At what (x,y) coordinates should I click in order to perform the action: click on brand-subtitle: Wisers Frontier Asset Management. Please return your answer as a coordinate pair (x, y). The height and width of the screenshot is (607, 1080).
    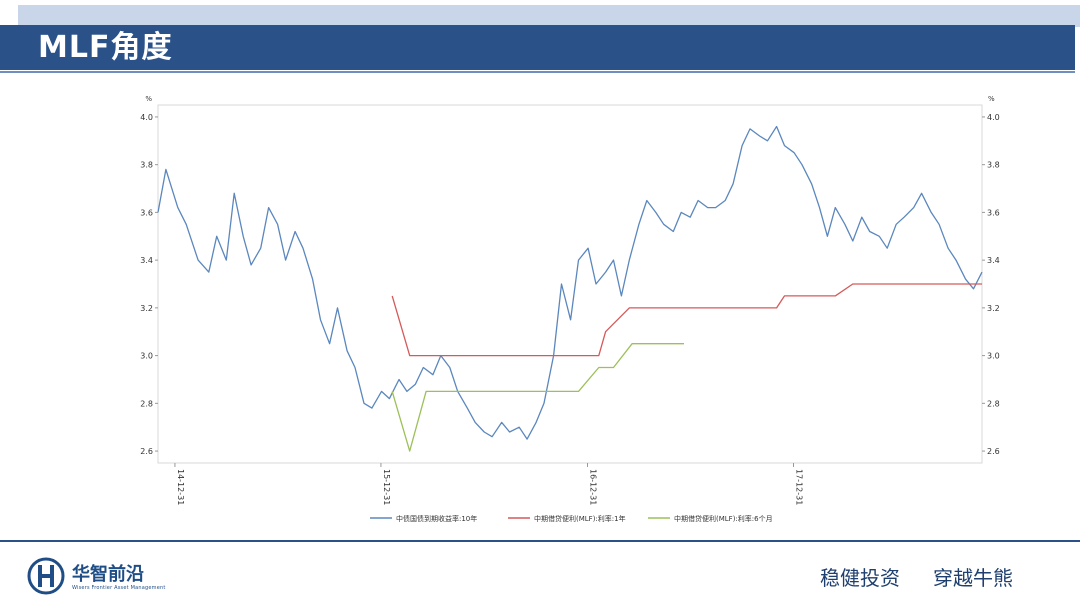
    Looking at the image, I should click on (119, 588).